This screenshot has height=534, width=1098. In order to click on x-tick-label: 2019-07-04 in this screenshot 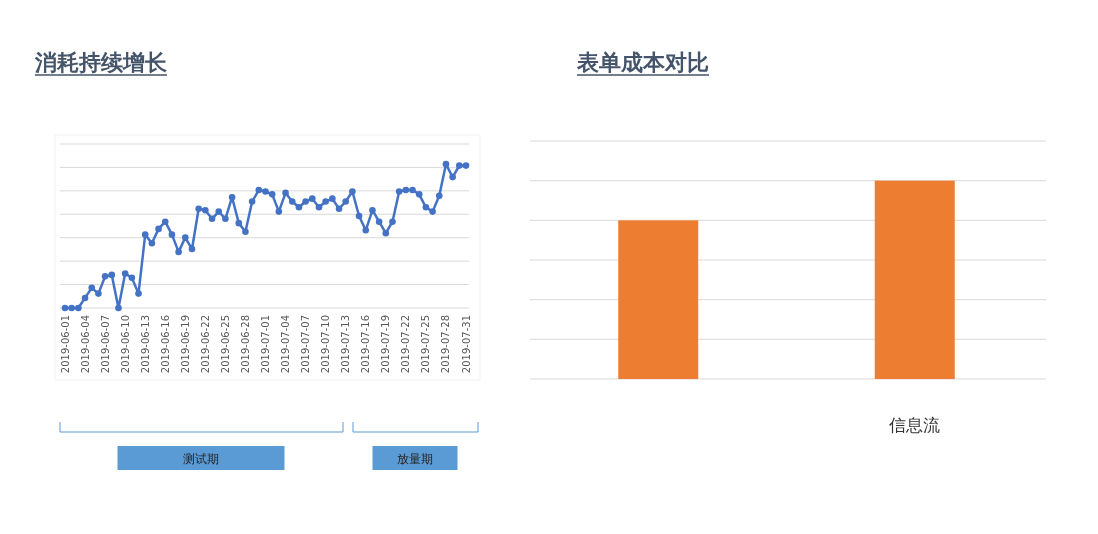, I will do `click(286, 344)`.